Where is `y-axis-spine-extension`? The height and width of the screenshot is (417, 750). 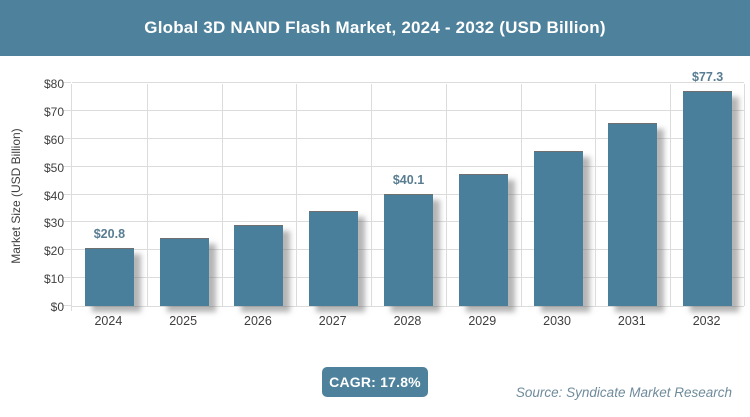 y-axis-spine-extension is located at coordinates (71, 308).